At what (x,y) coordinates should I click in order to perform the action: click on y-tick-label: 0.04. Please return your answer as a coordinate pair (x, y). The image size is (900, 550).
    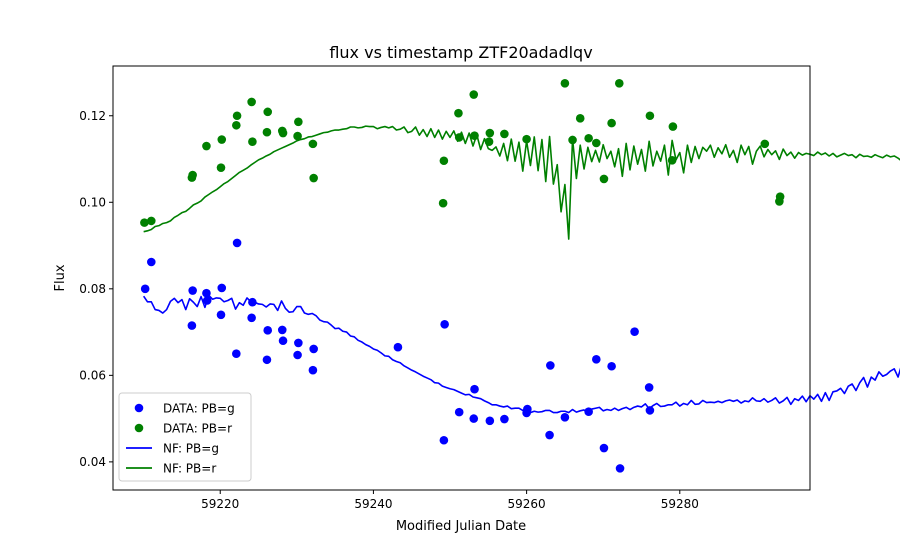
    Looking at the image, I should click on (92, 462).